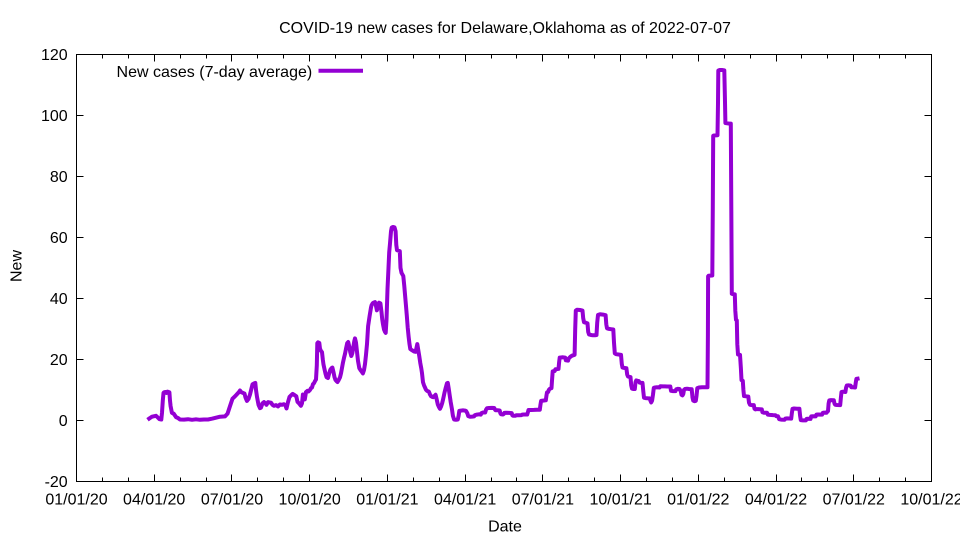  What do you see at coordinates (543, 500) in the screenshot?
I see `svg-text: 07/01/21` at bounding box center [543, 500].